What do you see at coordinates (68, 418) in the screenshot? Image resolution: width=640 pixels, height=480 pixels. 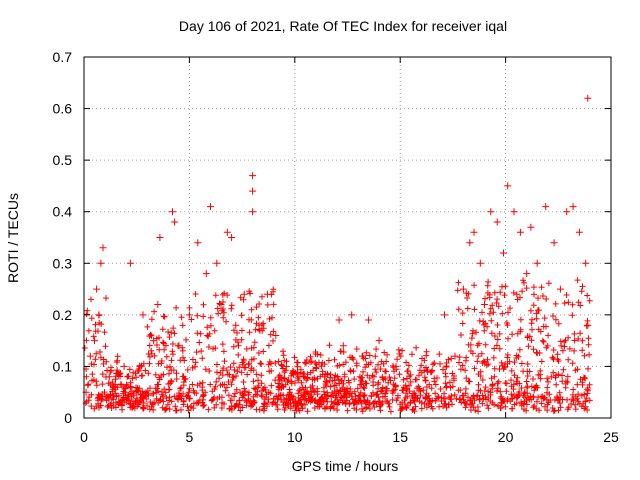 I see `y-tick-label: 0` at bounding box center [68, 418].